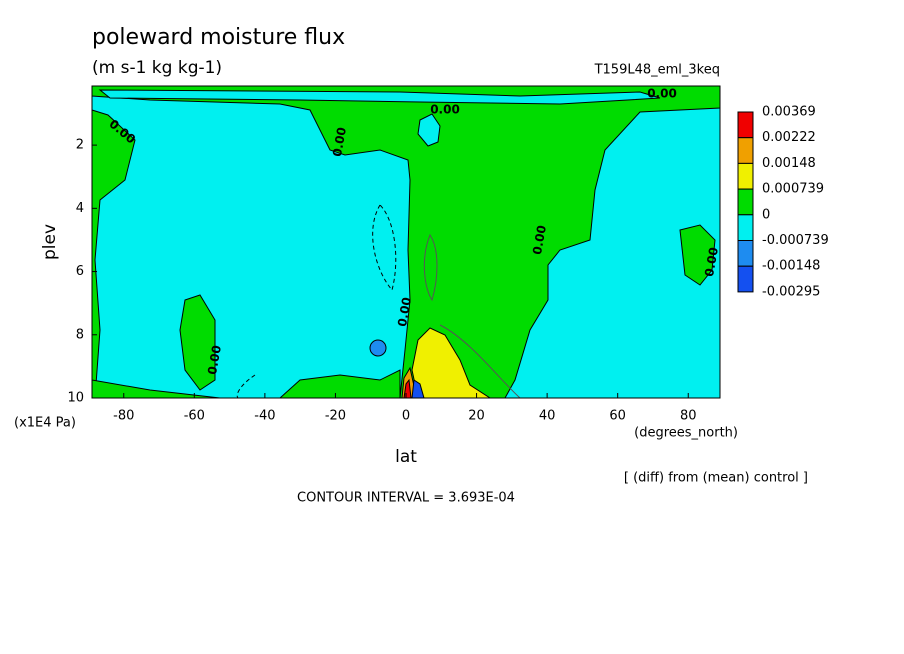 This screenshot has width=904, height=654. What do you see at coordinates (795, 240) in the screenshot?
I see `colorbar-label: -0.000739` at bounding box center [795, 240].